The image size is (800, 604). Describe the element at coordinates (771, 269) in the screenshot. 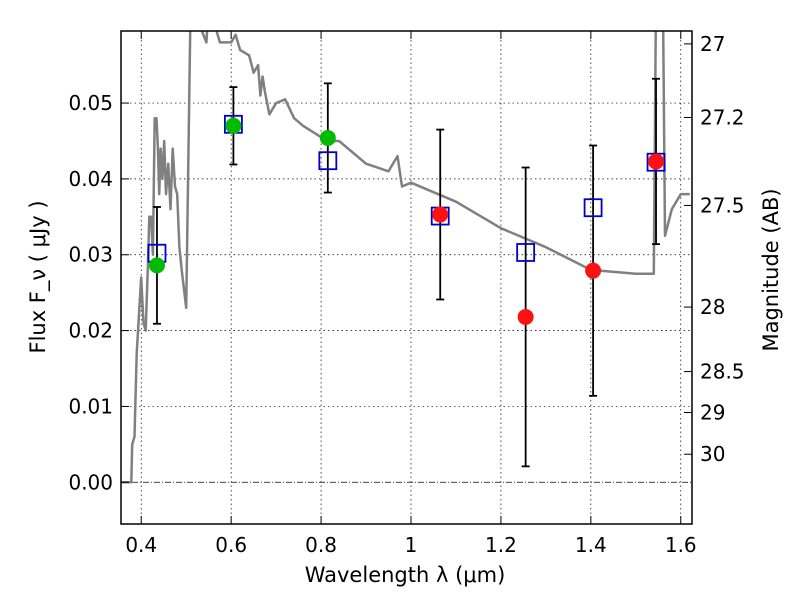

I see `y2-axis-label: Magnitude (AB)` at that location.